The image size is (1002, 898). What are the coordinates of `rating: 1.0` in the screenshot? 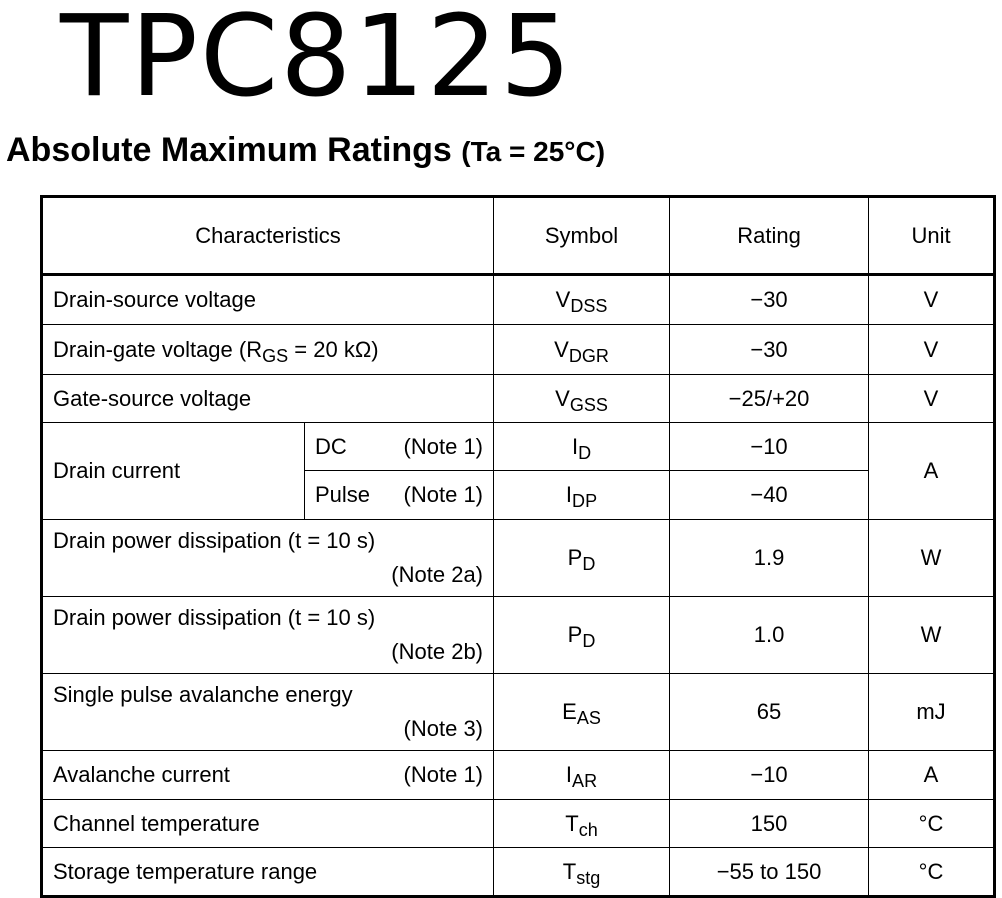 It's located at (769, 635).